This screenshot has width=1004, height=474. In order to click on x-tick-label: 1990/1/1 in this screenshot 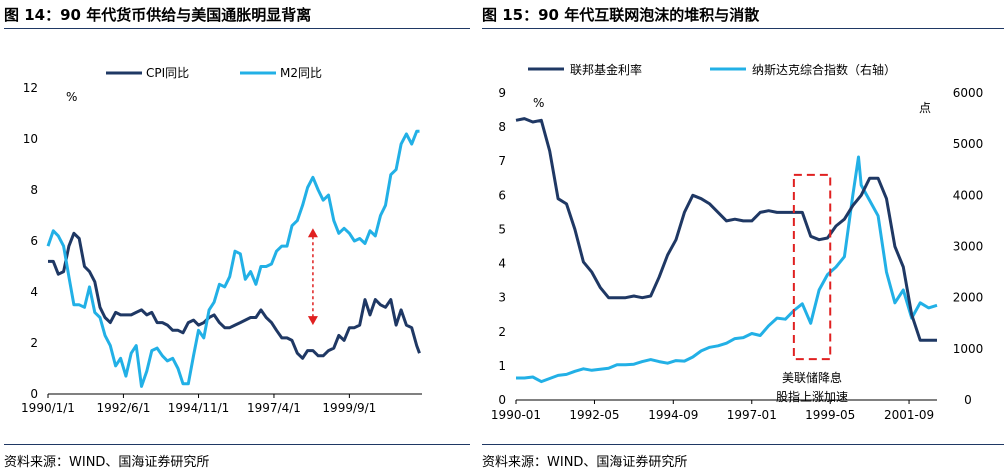, I will do `click(48, 408)`.